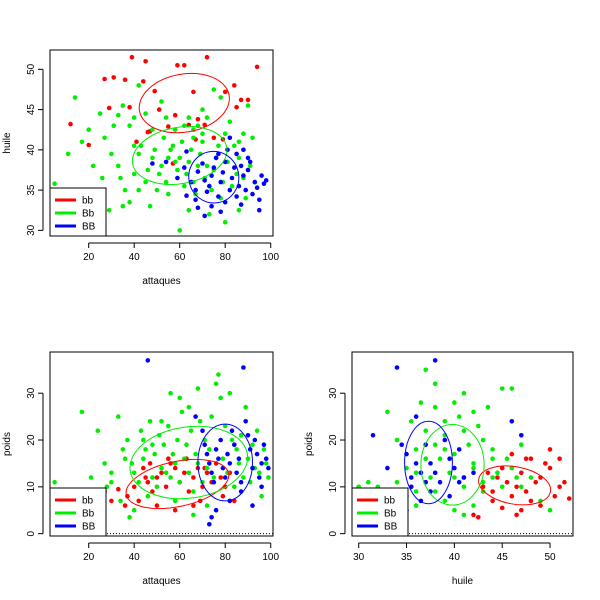 This screenshot has height=600, width=600. What do you see at coordinates (78, 512) in the screenshot?
I see `legend: bb Bb BB` at bounding box center [78, 512].